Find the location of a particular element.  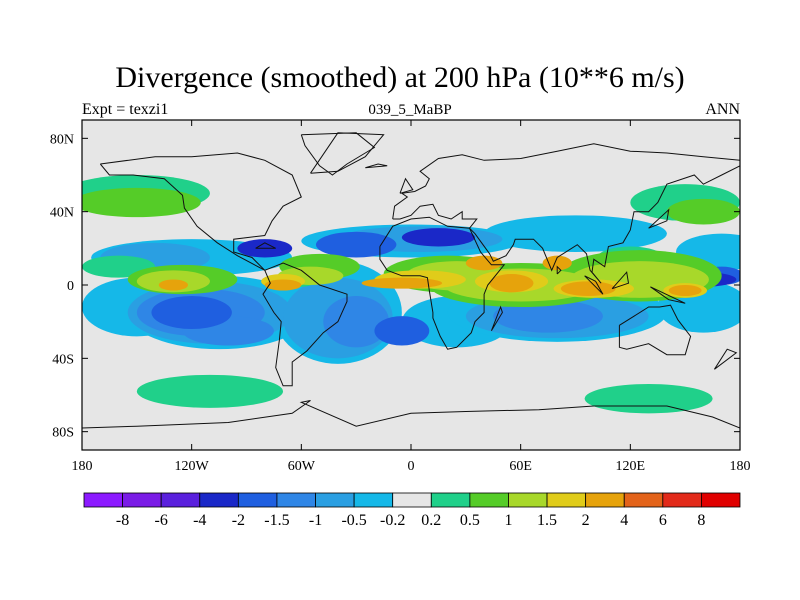

colorbar-label: 2 is located at coordinates (586, 520).